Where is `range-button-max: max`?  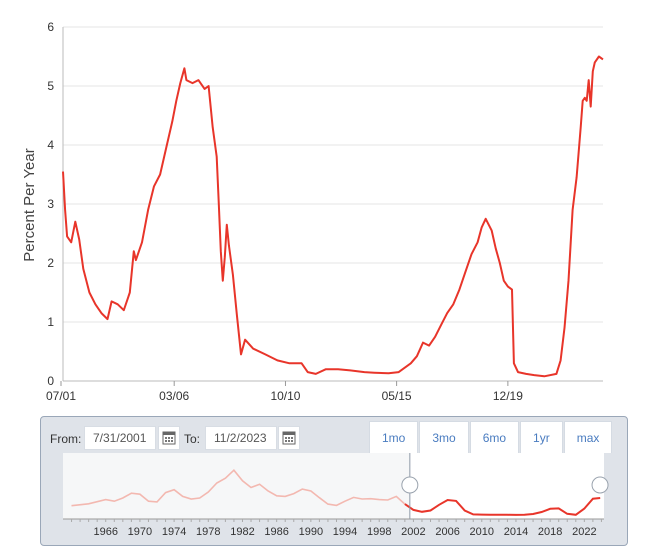
range-button-max: max is located at coordinates (588, 437).